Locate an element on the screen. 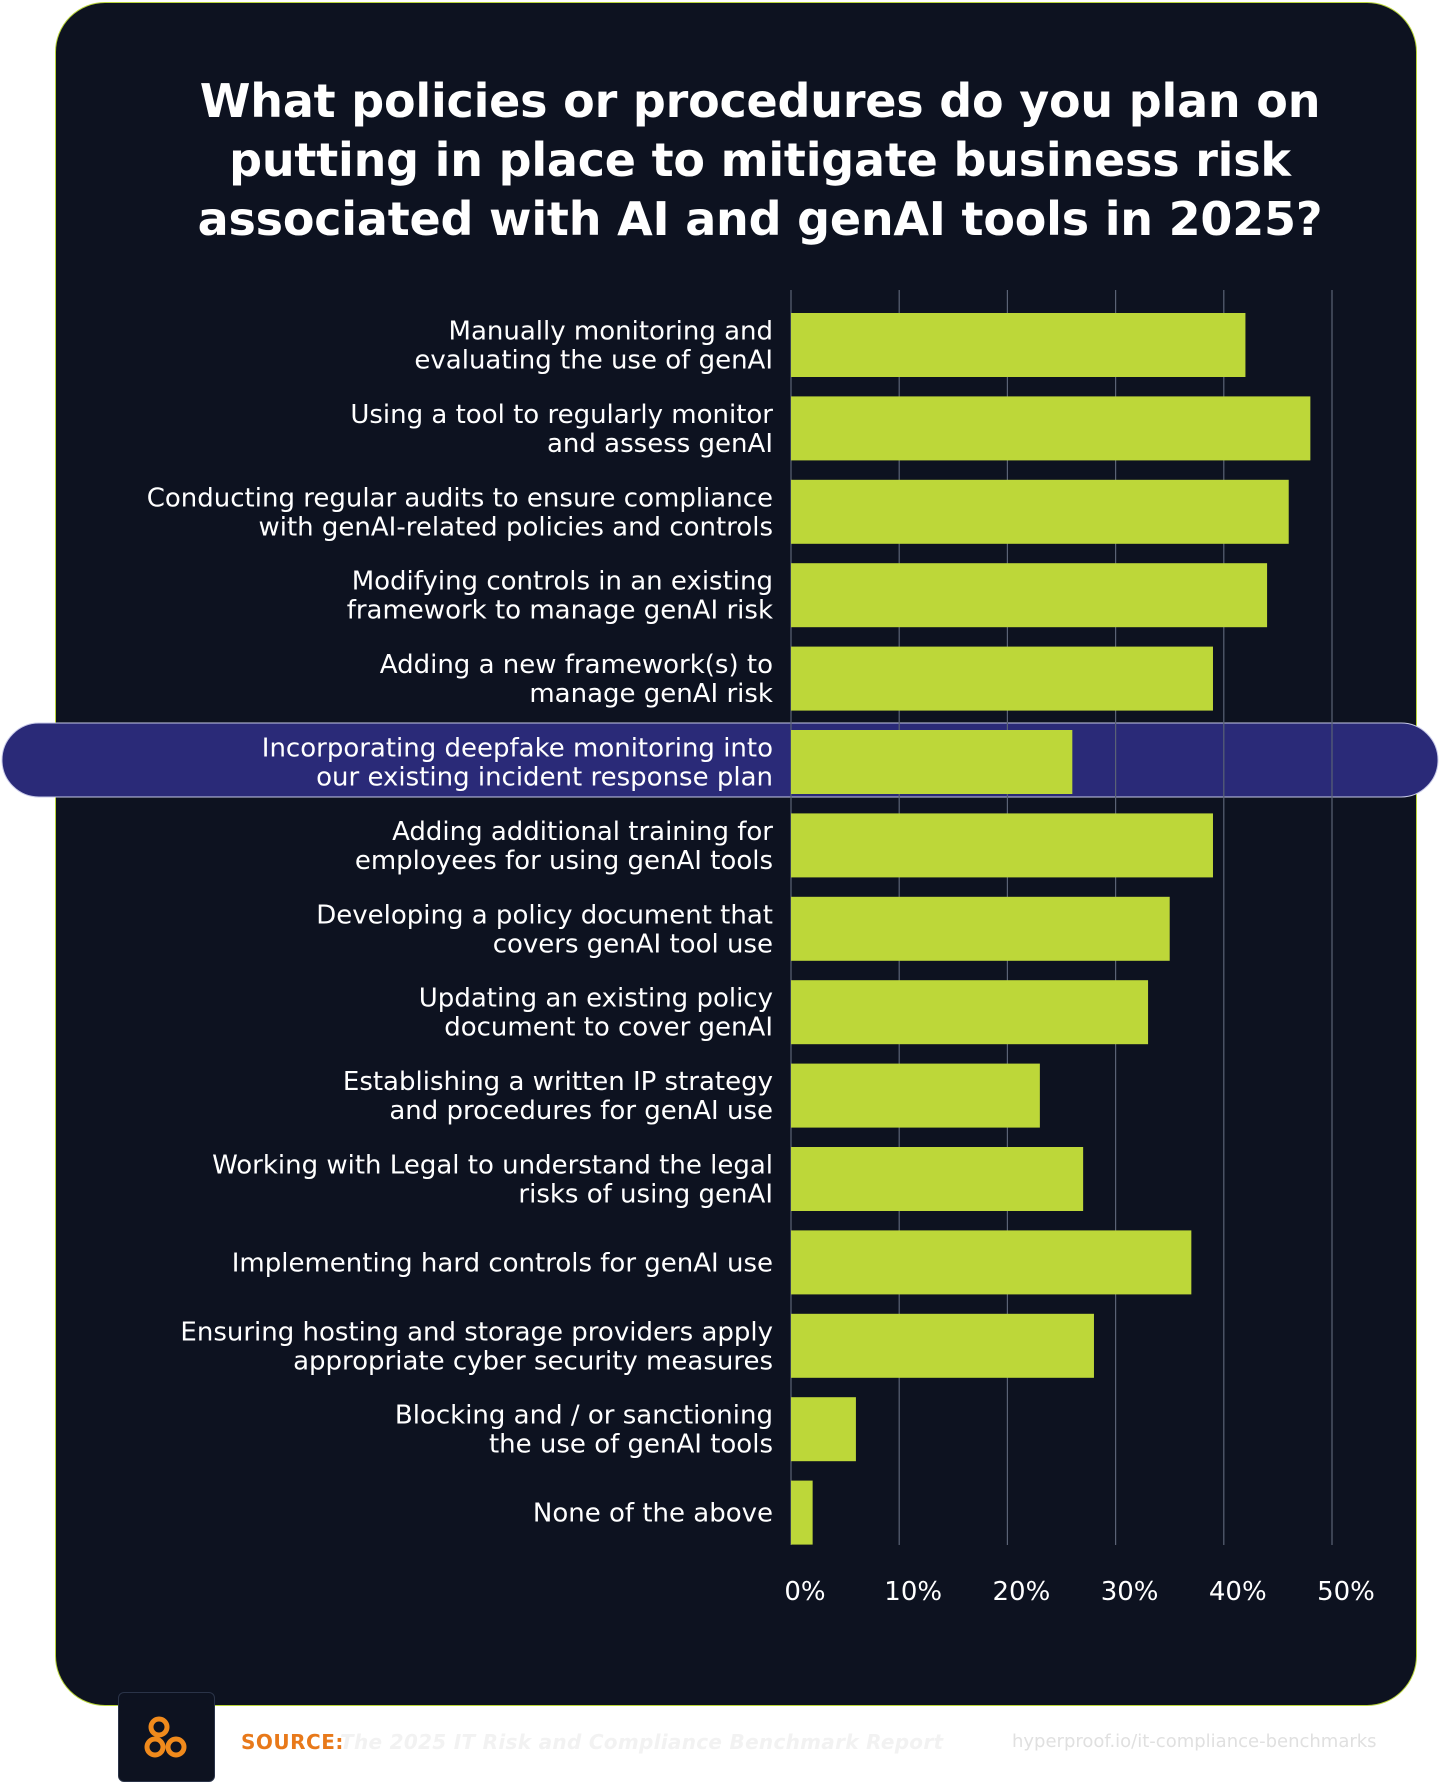 The height and width of the screenshot is (1787, 1440). x-tick-label: 40% is located at coordinates (1238, 1592).